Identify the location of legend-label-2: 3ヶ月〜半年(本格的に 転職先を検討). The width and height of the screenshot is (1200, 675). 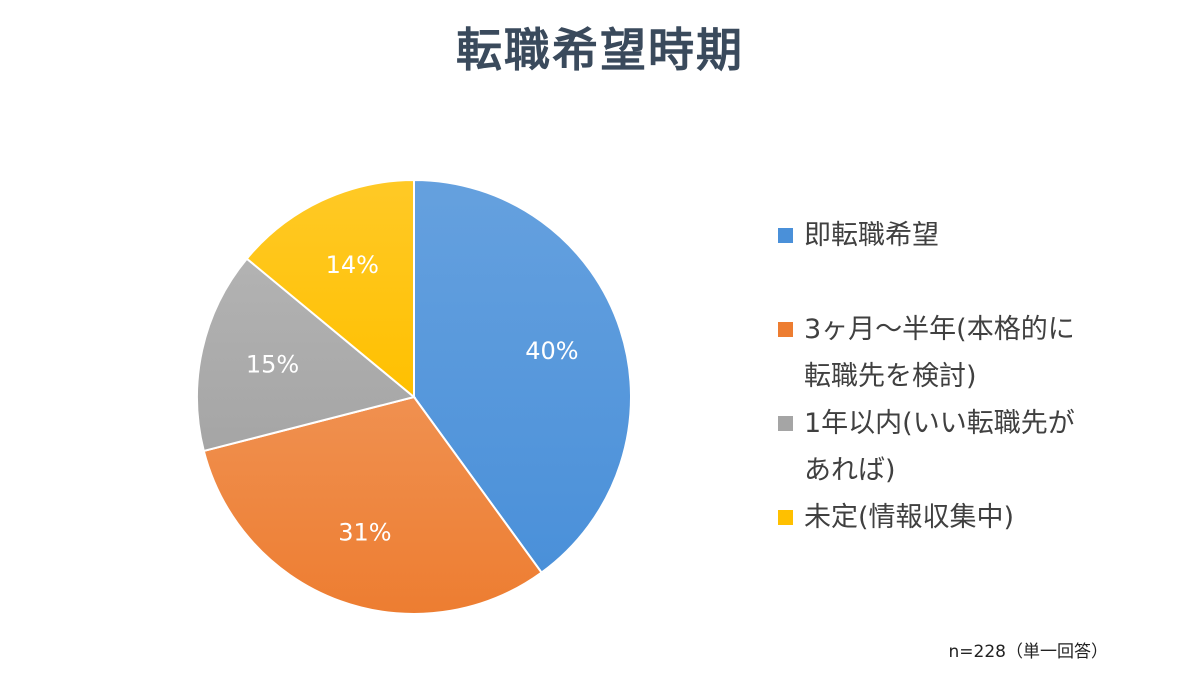
(939, 353).